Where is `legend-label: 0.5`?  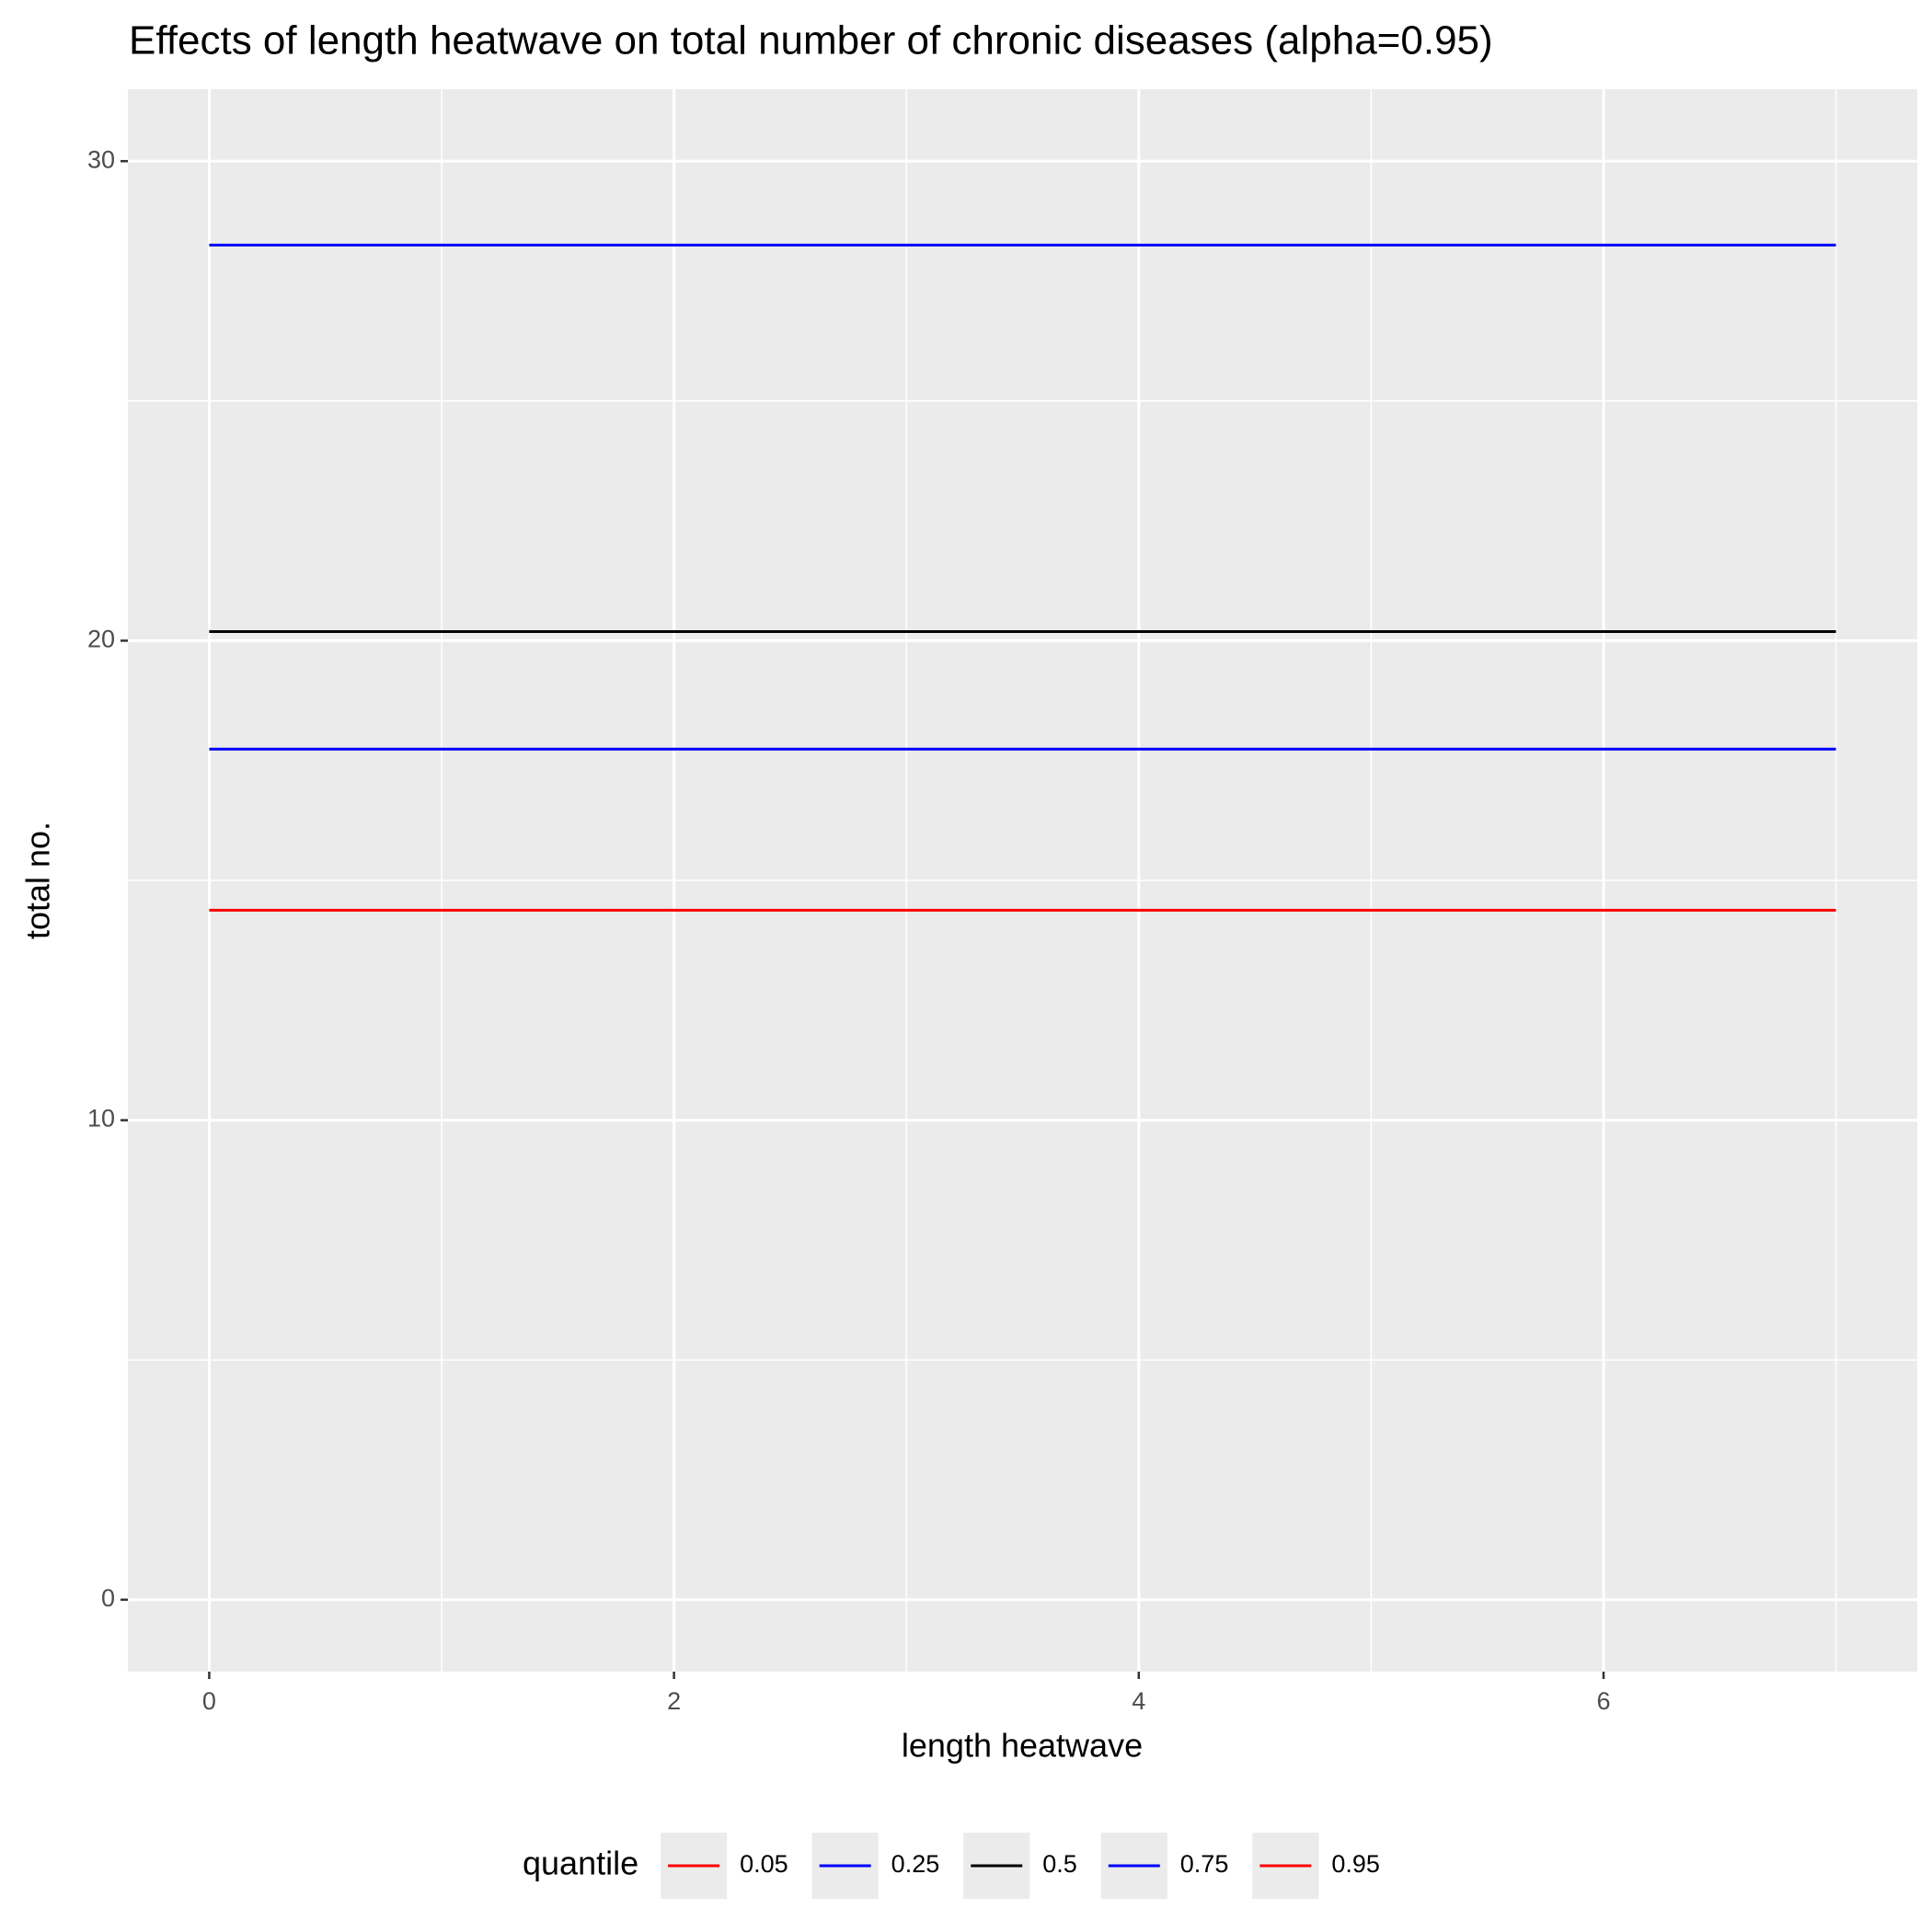
legend-label: 0.5 is located at coordinates (1059, 1864).